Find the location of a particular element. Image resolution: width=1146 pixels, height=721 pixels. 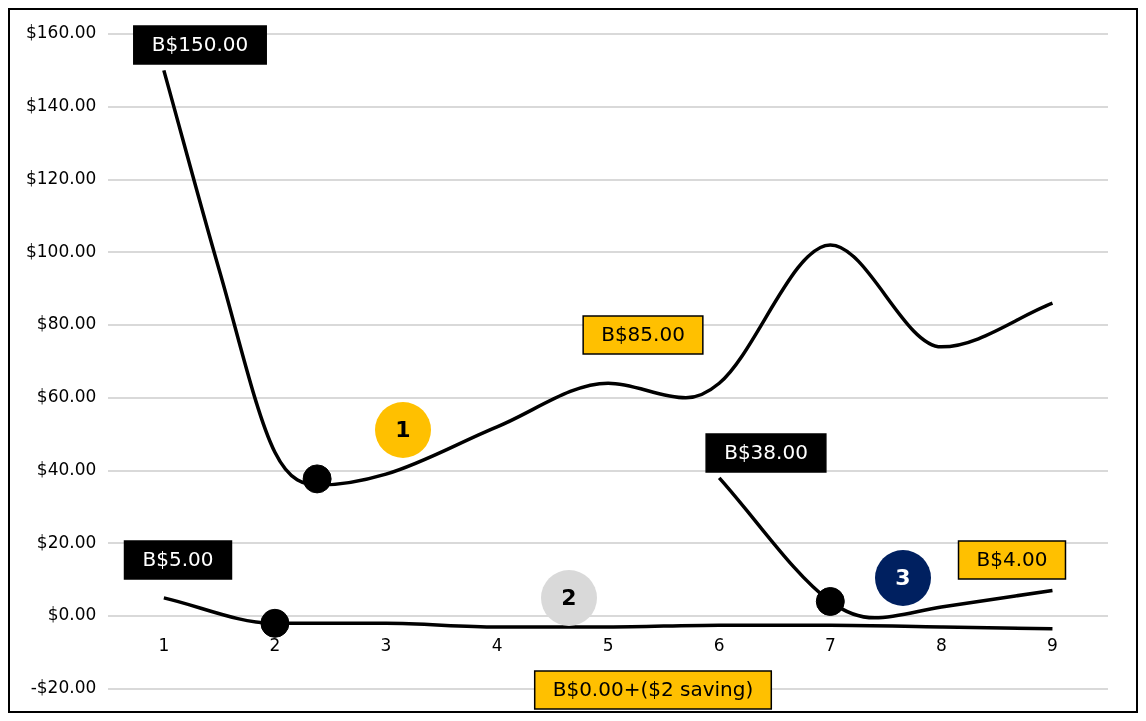

annotation: B$5.00 is located at coordinates (178, 559).